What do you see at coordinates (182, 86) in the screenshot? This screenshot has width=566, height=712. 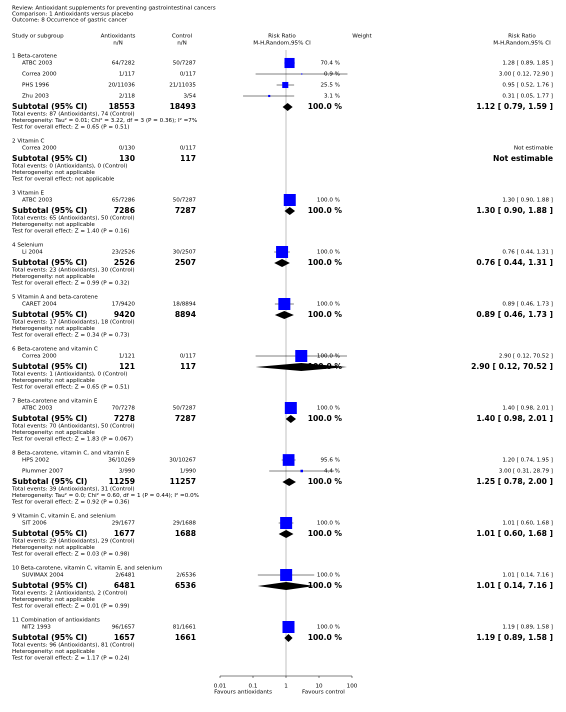 I see `control-count: 21/11035` at bounding box center [182, 86].